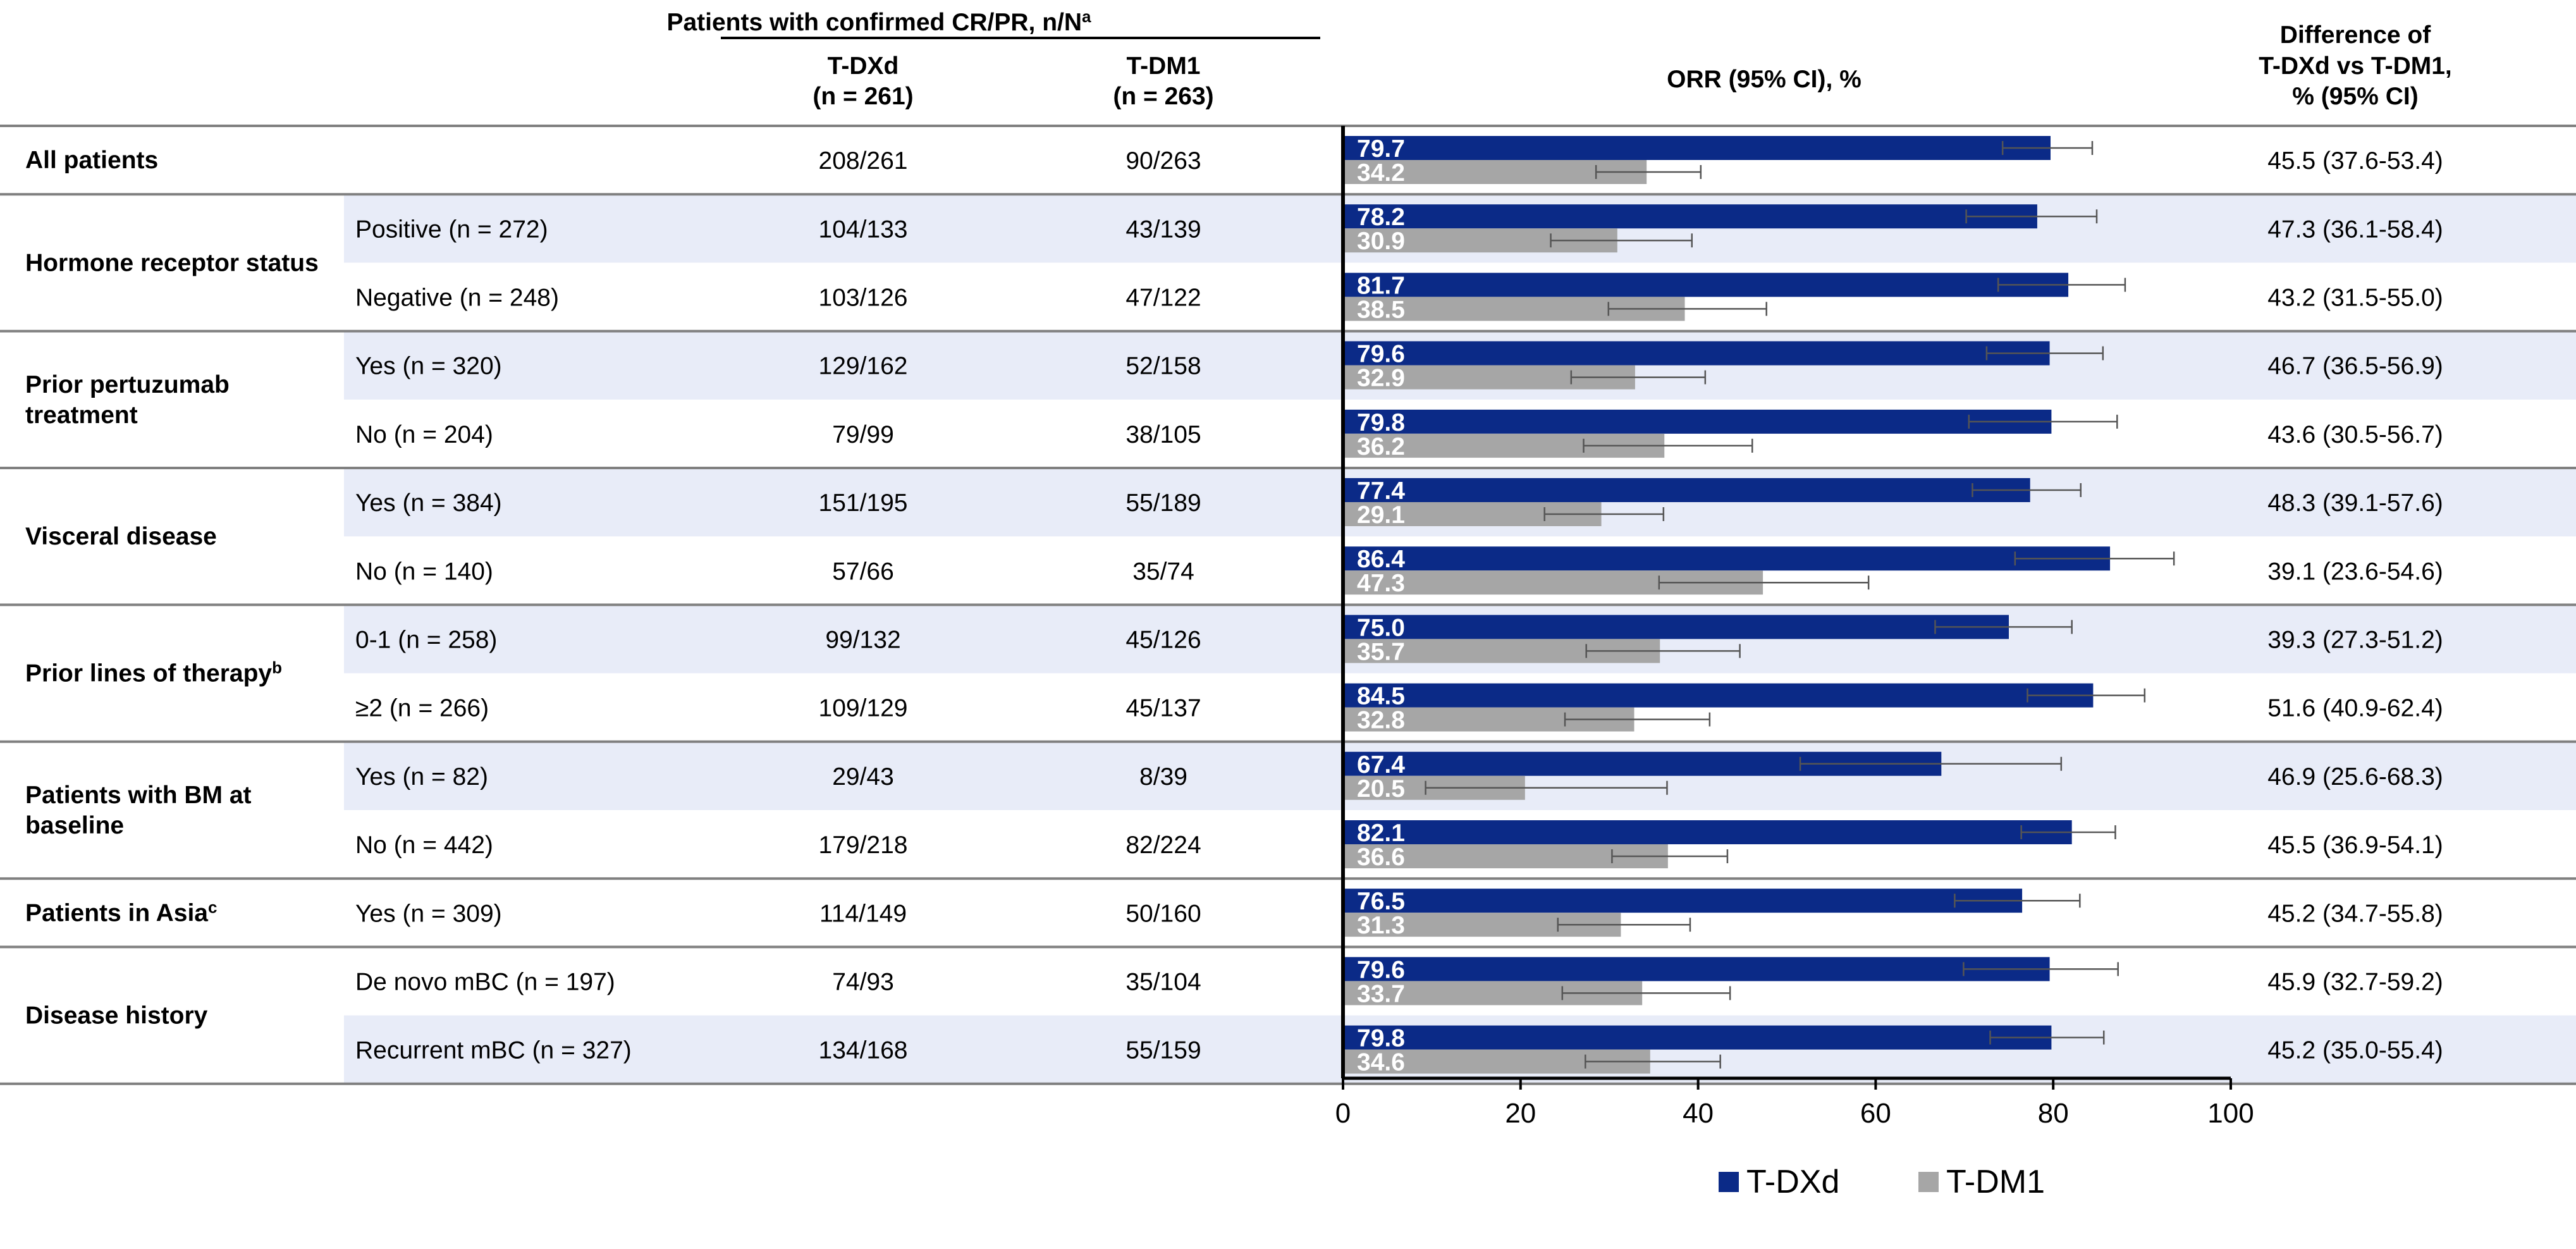  I want to click on difference-value: 48.3 (39.1-57.6), so click(2355, 503).